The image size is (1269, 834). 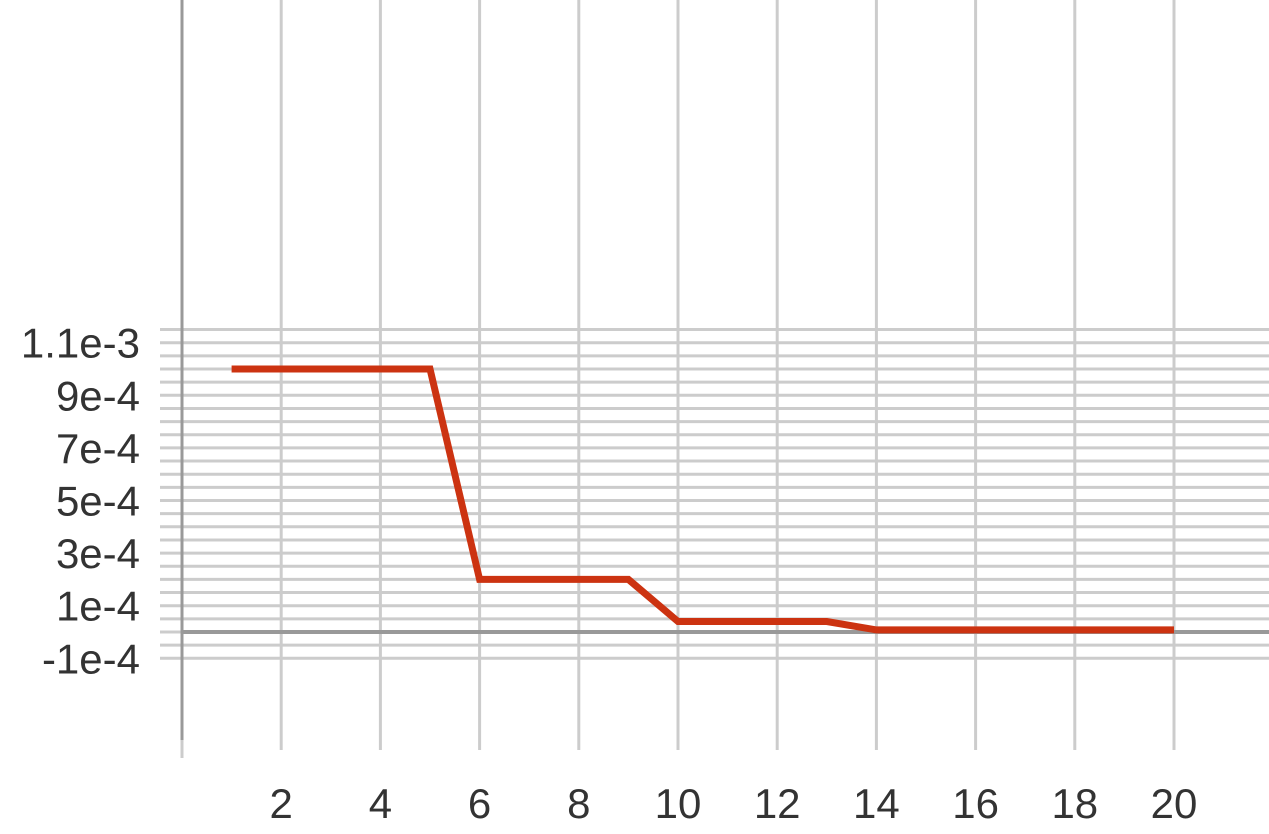 I want to click on x-tick-label: 2, so click(x=281, y=803).